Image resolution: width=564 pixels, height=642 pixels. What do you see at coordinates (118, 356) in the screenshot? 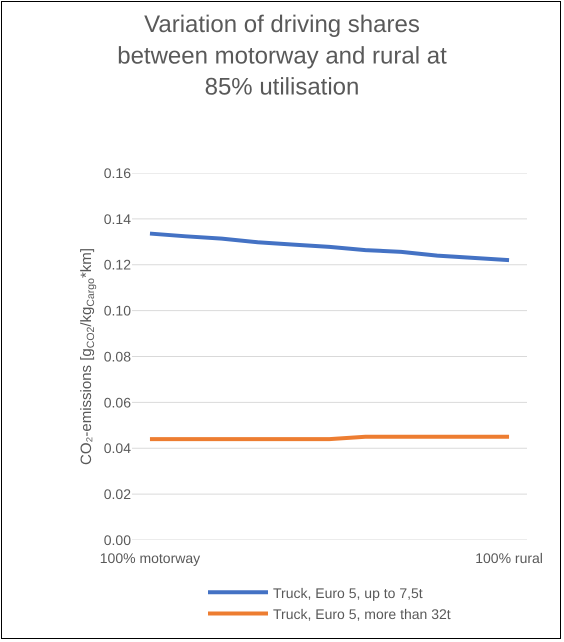
I see `y-tick-label: 0.08` at bounding box center [118, 356].